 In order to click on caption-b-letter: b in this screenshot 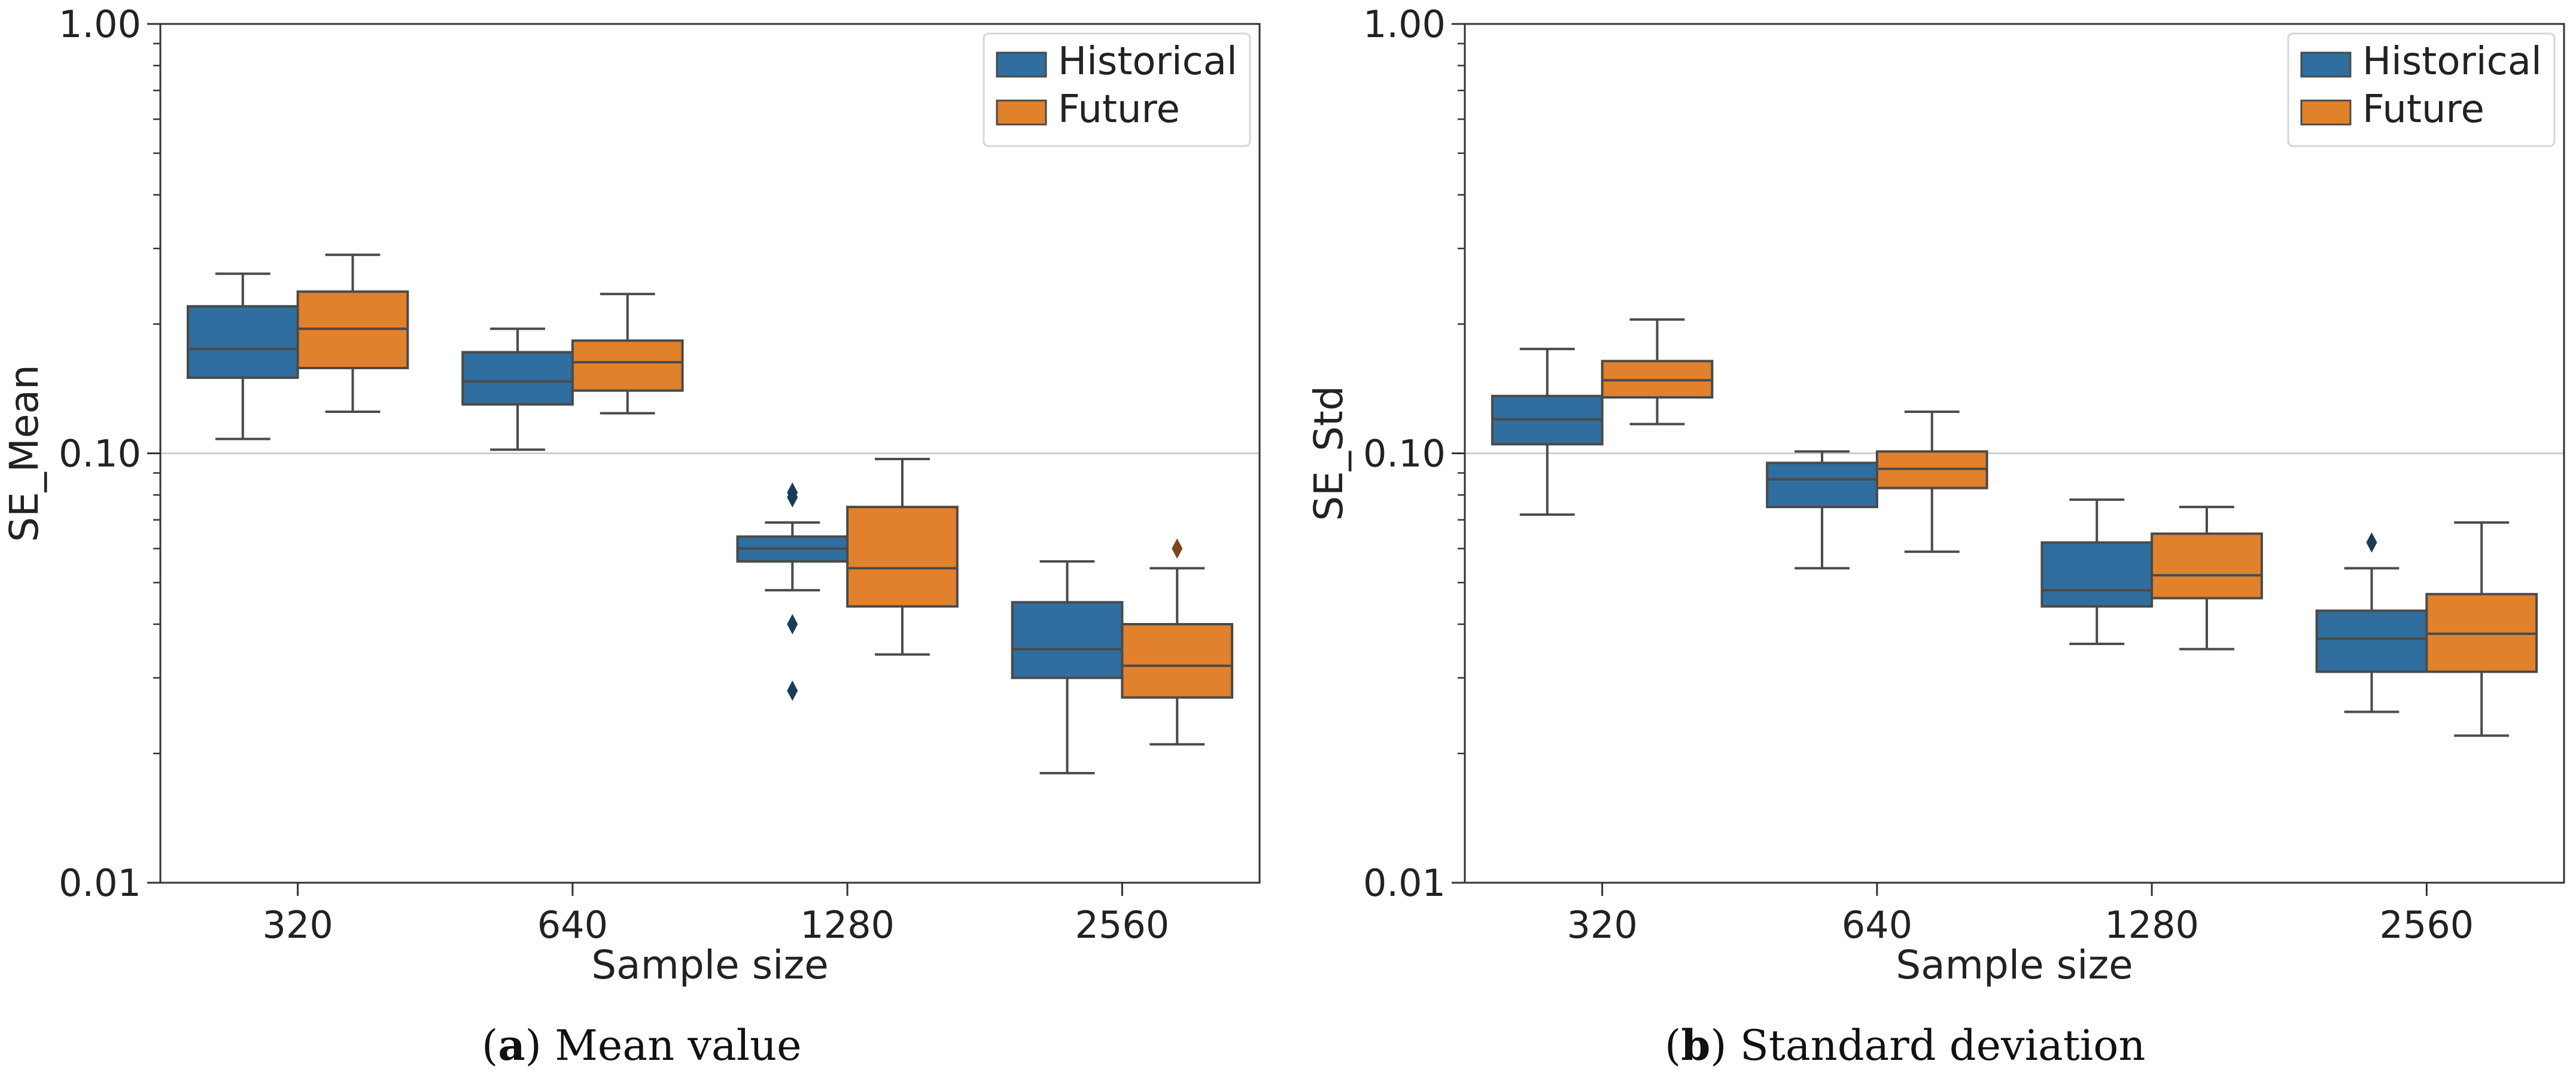, I will do `click(1696, 1045)`.